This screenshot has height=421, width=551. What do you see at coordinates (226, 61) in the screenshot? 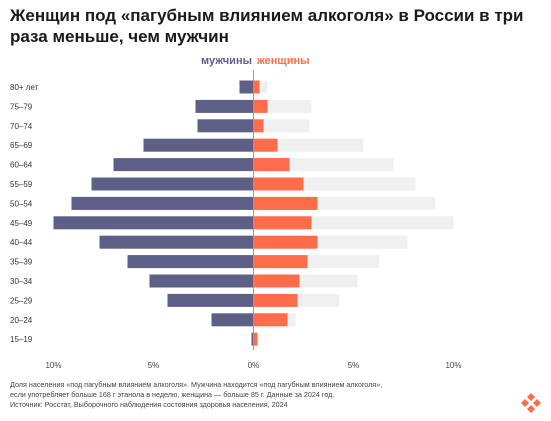
I see `legend-men: мужчины` at bounding box center [226, 61].